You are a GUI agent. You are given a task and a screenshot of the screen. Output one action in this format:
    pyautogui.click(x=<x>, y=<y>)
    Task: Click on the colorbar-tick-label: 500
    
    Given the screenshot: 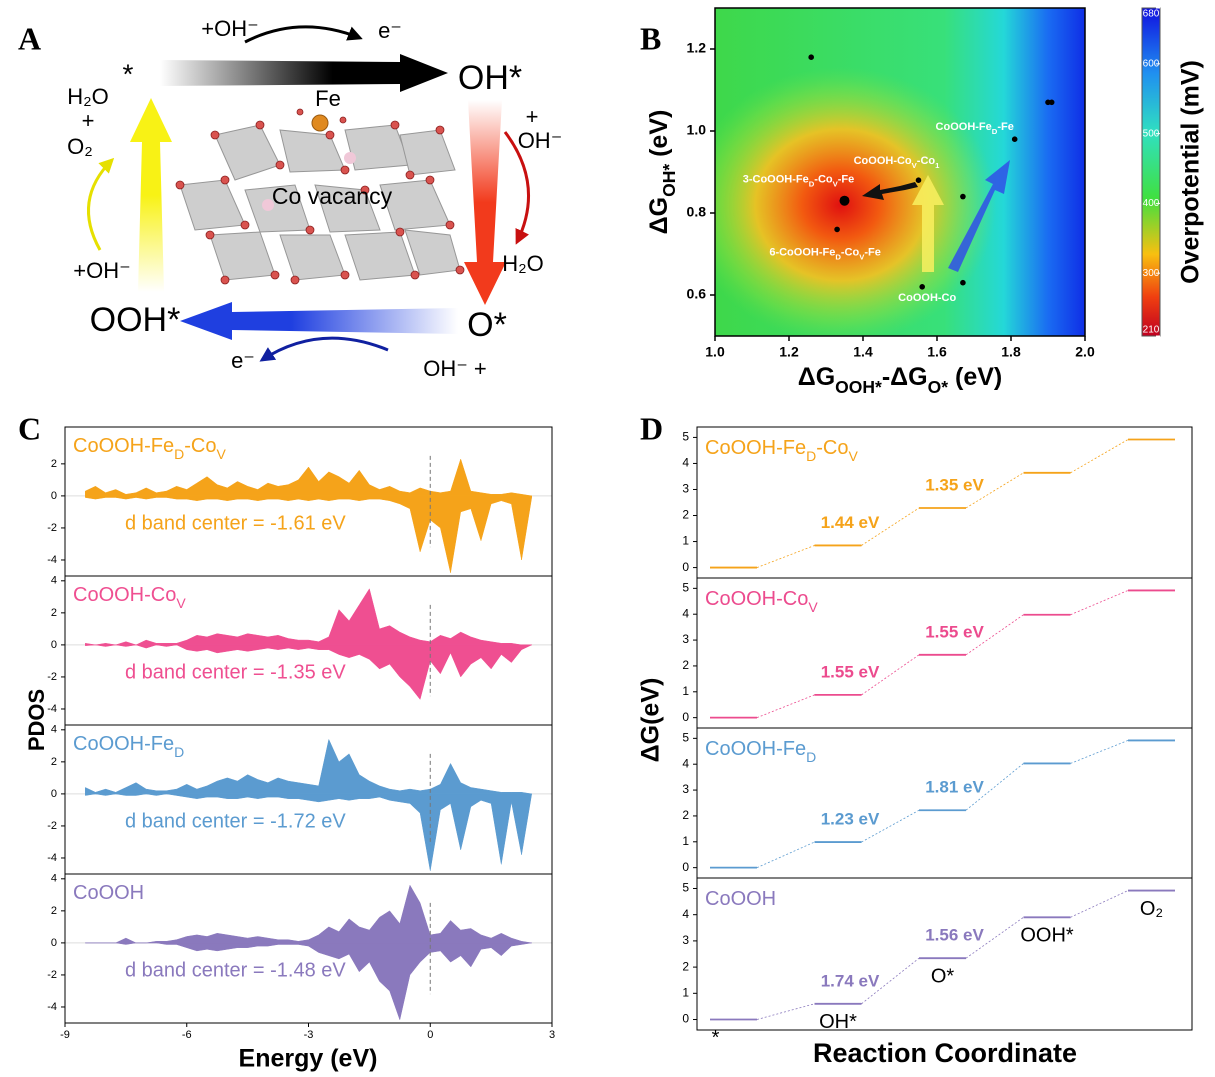 What is the action you would take?
    pyautogui.click(x=1151, y=133)
    